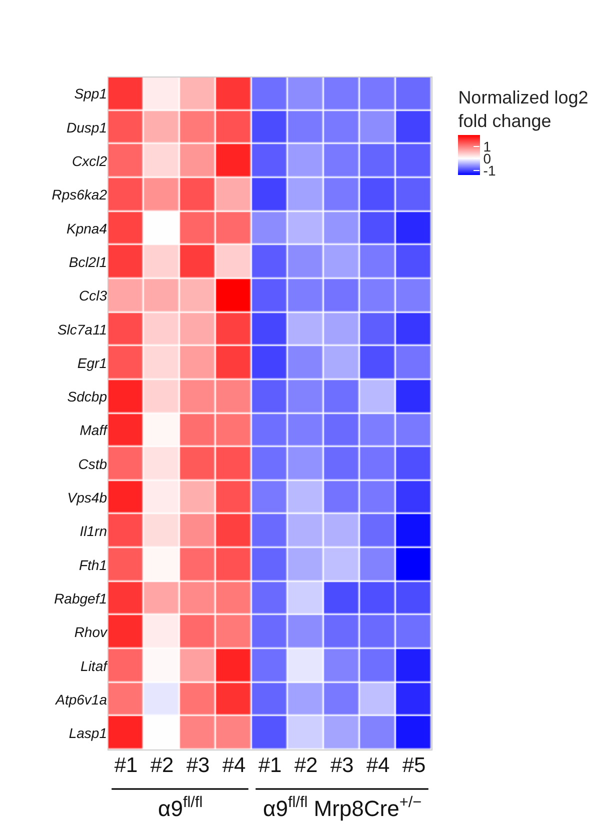 Image resolution: width=610 pixels, height=829 pixels. I want to click on color-bar-title: Normalized log2 fold change, so click(523, 109).